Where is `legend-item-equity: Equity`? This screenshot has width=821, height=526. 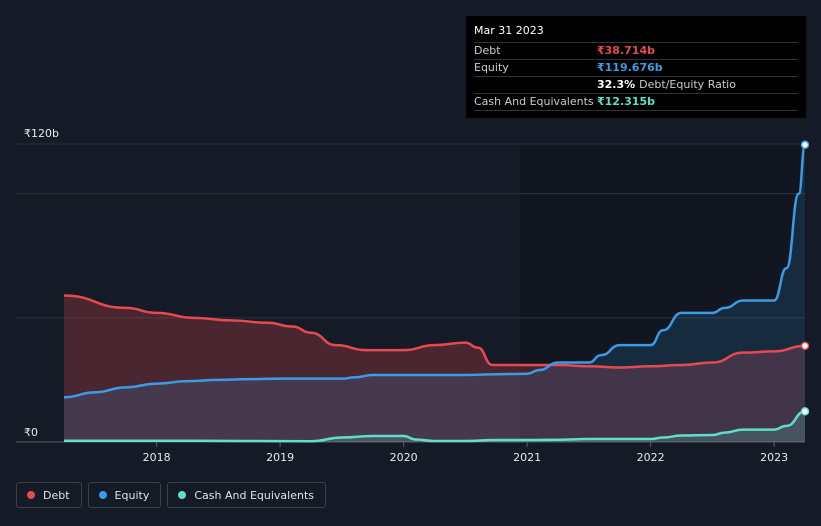
legend-item-equity: Equity is located at coordinates (124, 495).